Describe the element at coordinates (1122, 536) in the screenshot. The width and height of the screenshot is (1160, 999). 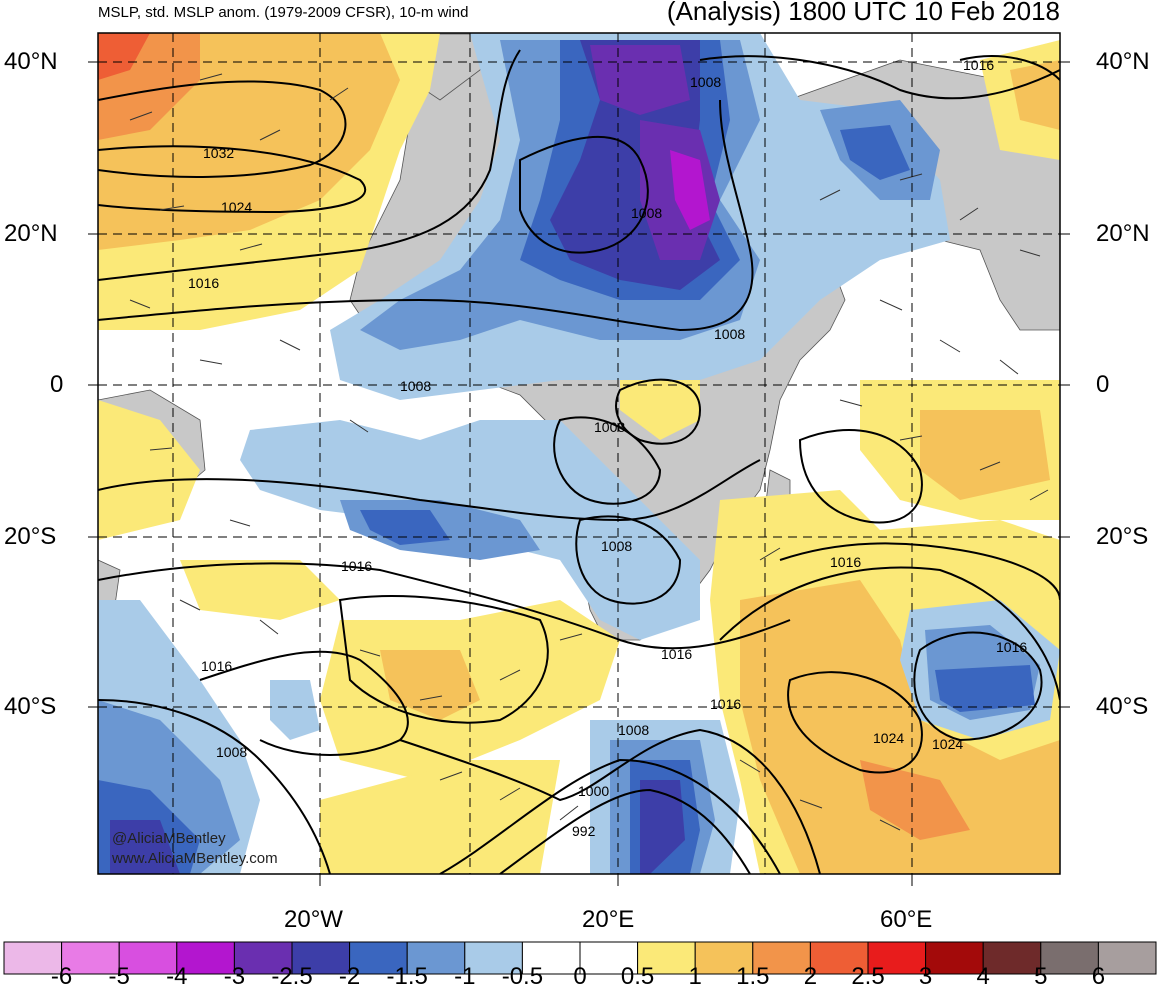
I see `lat-label-right: 20°S` at that location.